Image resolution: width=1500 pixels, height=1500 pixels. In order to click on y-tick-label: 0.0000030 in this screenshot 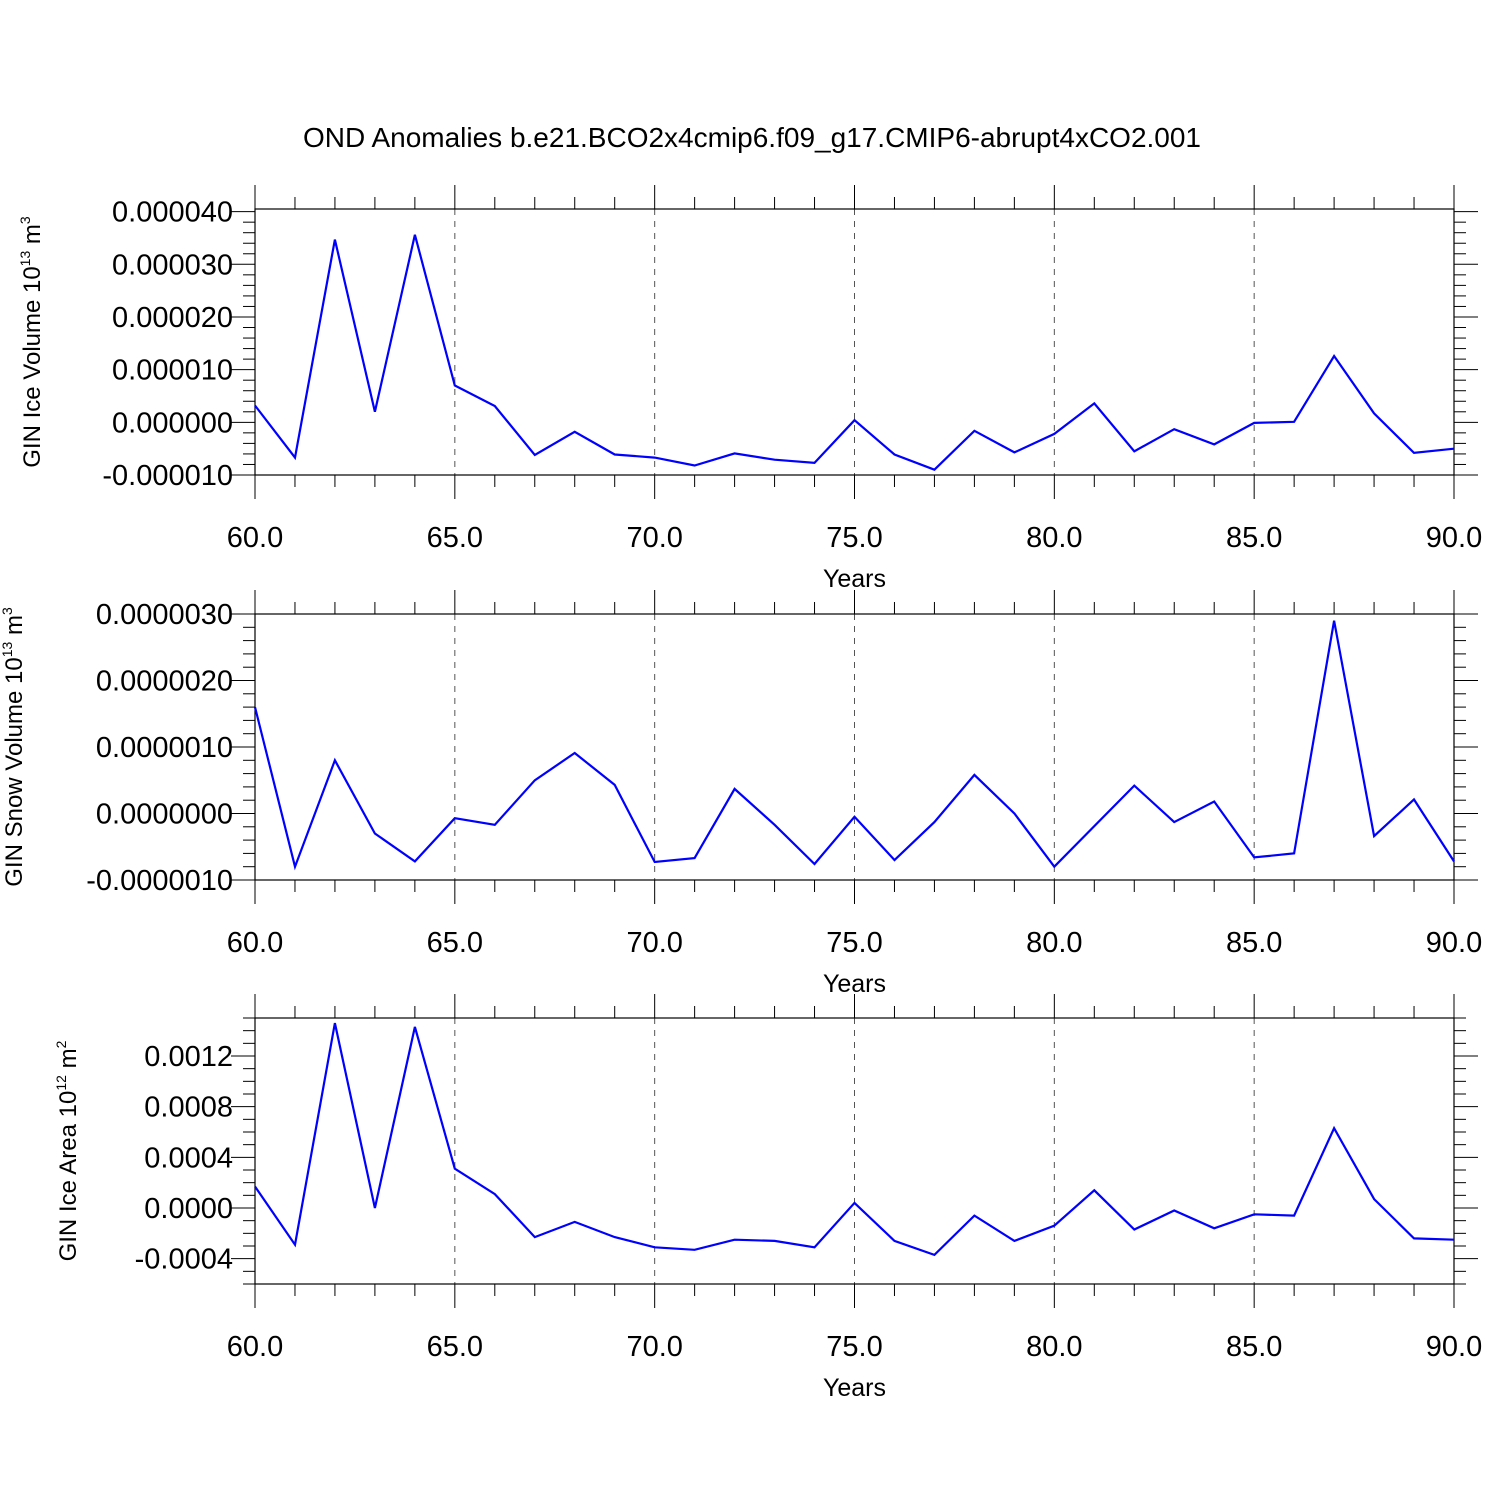, I will do `click(164, 615)`.